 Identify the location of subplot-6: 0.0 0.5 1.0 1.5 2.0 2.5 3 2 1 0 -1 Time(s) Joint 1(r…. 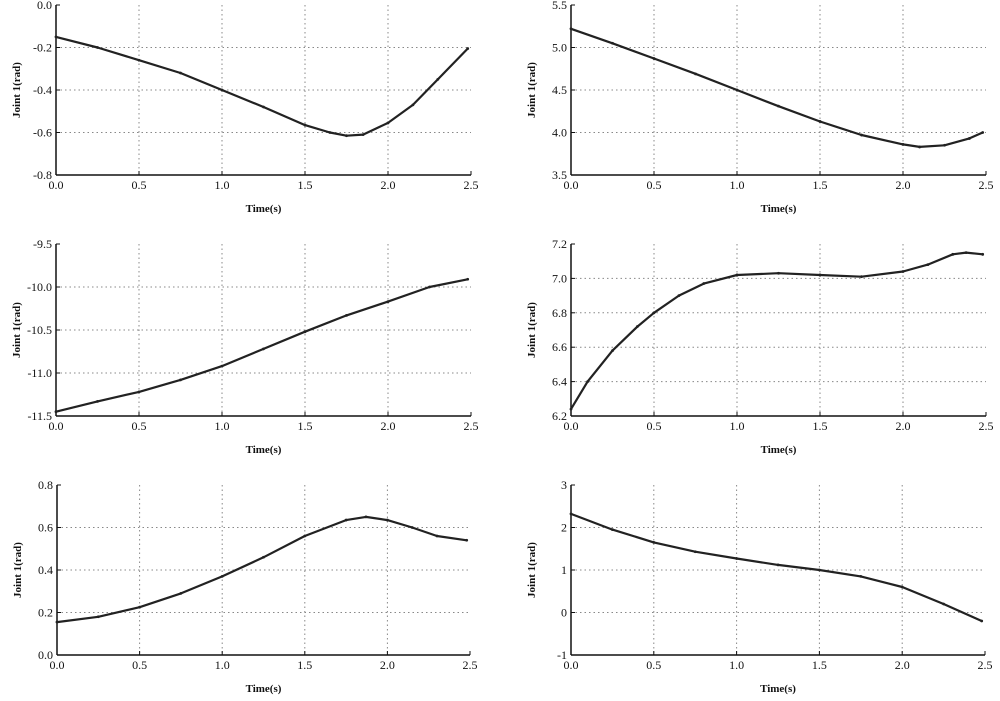
(759, 586).